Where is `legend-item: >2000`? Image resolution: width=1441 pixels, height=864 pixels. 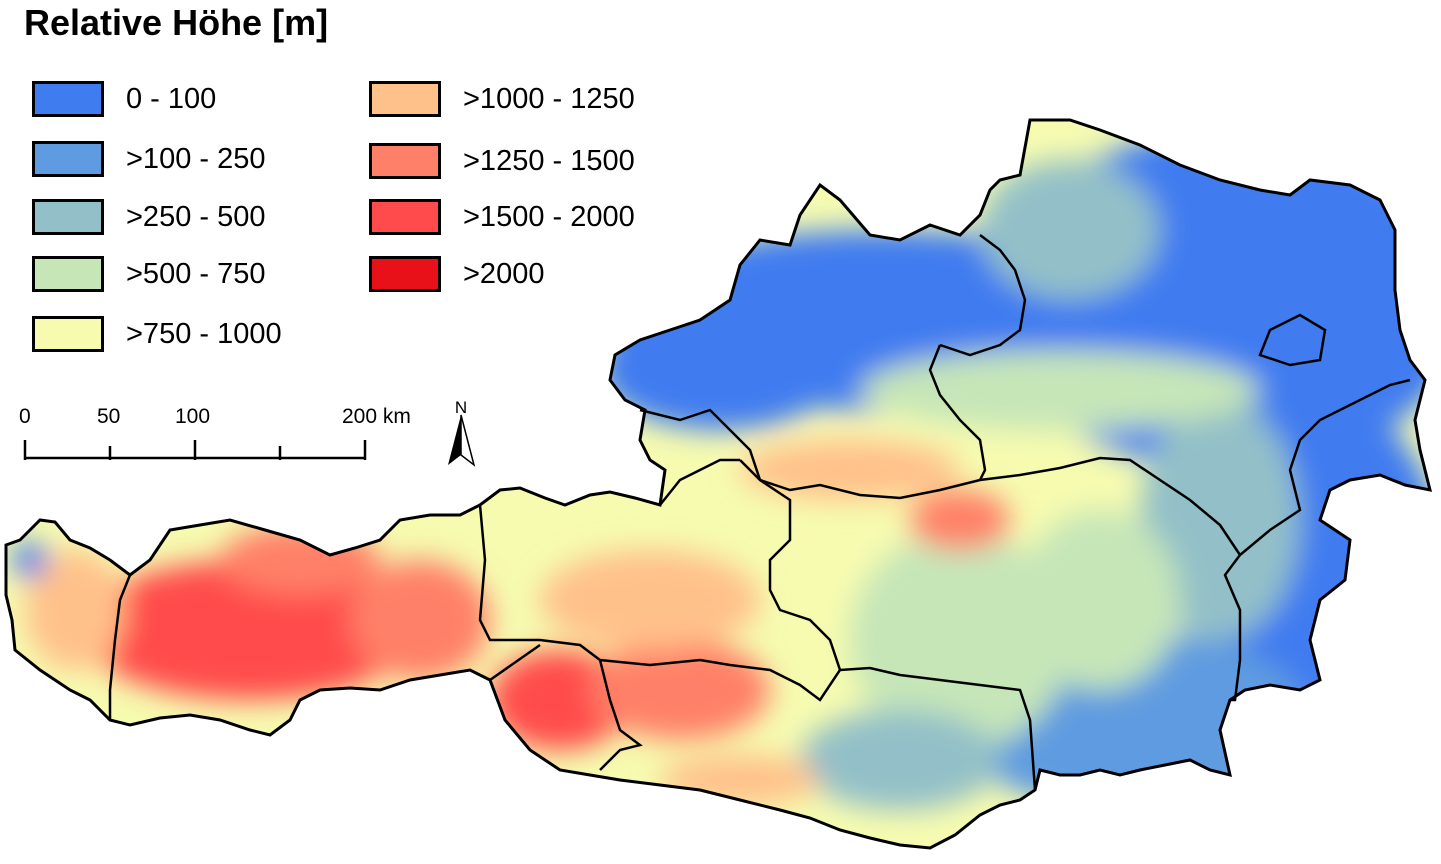
legend-item: >2000 is located at coordinates (456, 274).